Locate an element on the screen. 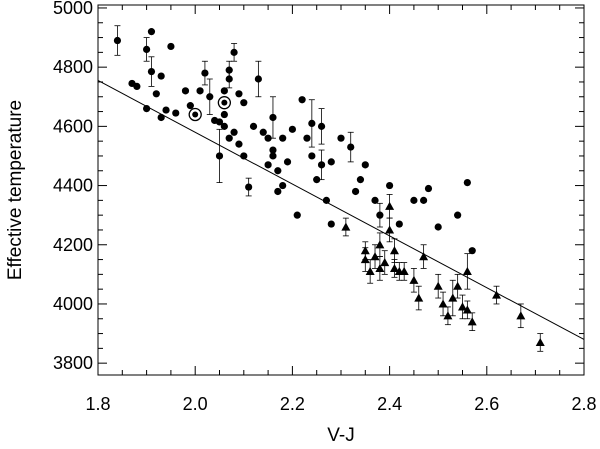 This screenshot has height=449, width=600. y-tick-label: 3800 is located at coordinates (73, 363).